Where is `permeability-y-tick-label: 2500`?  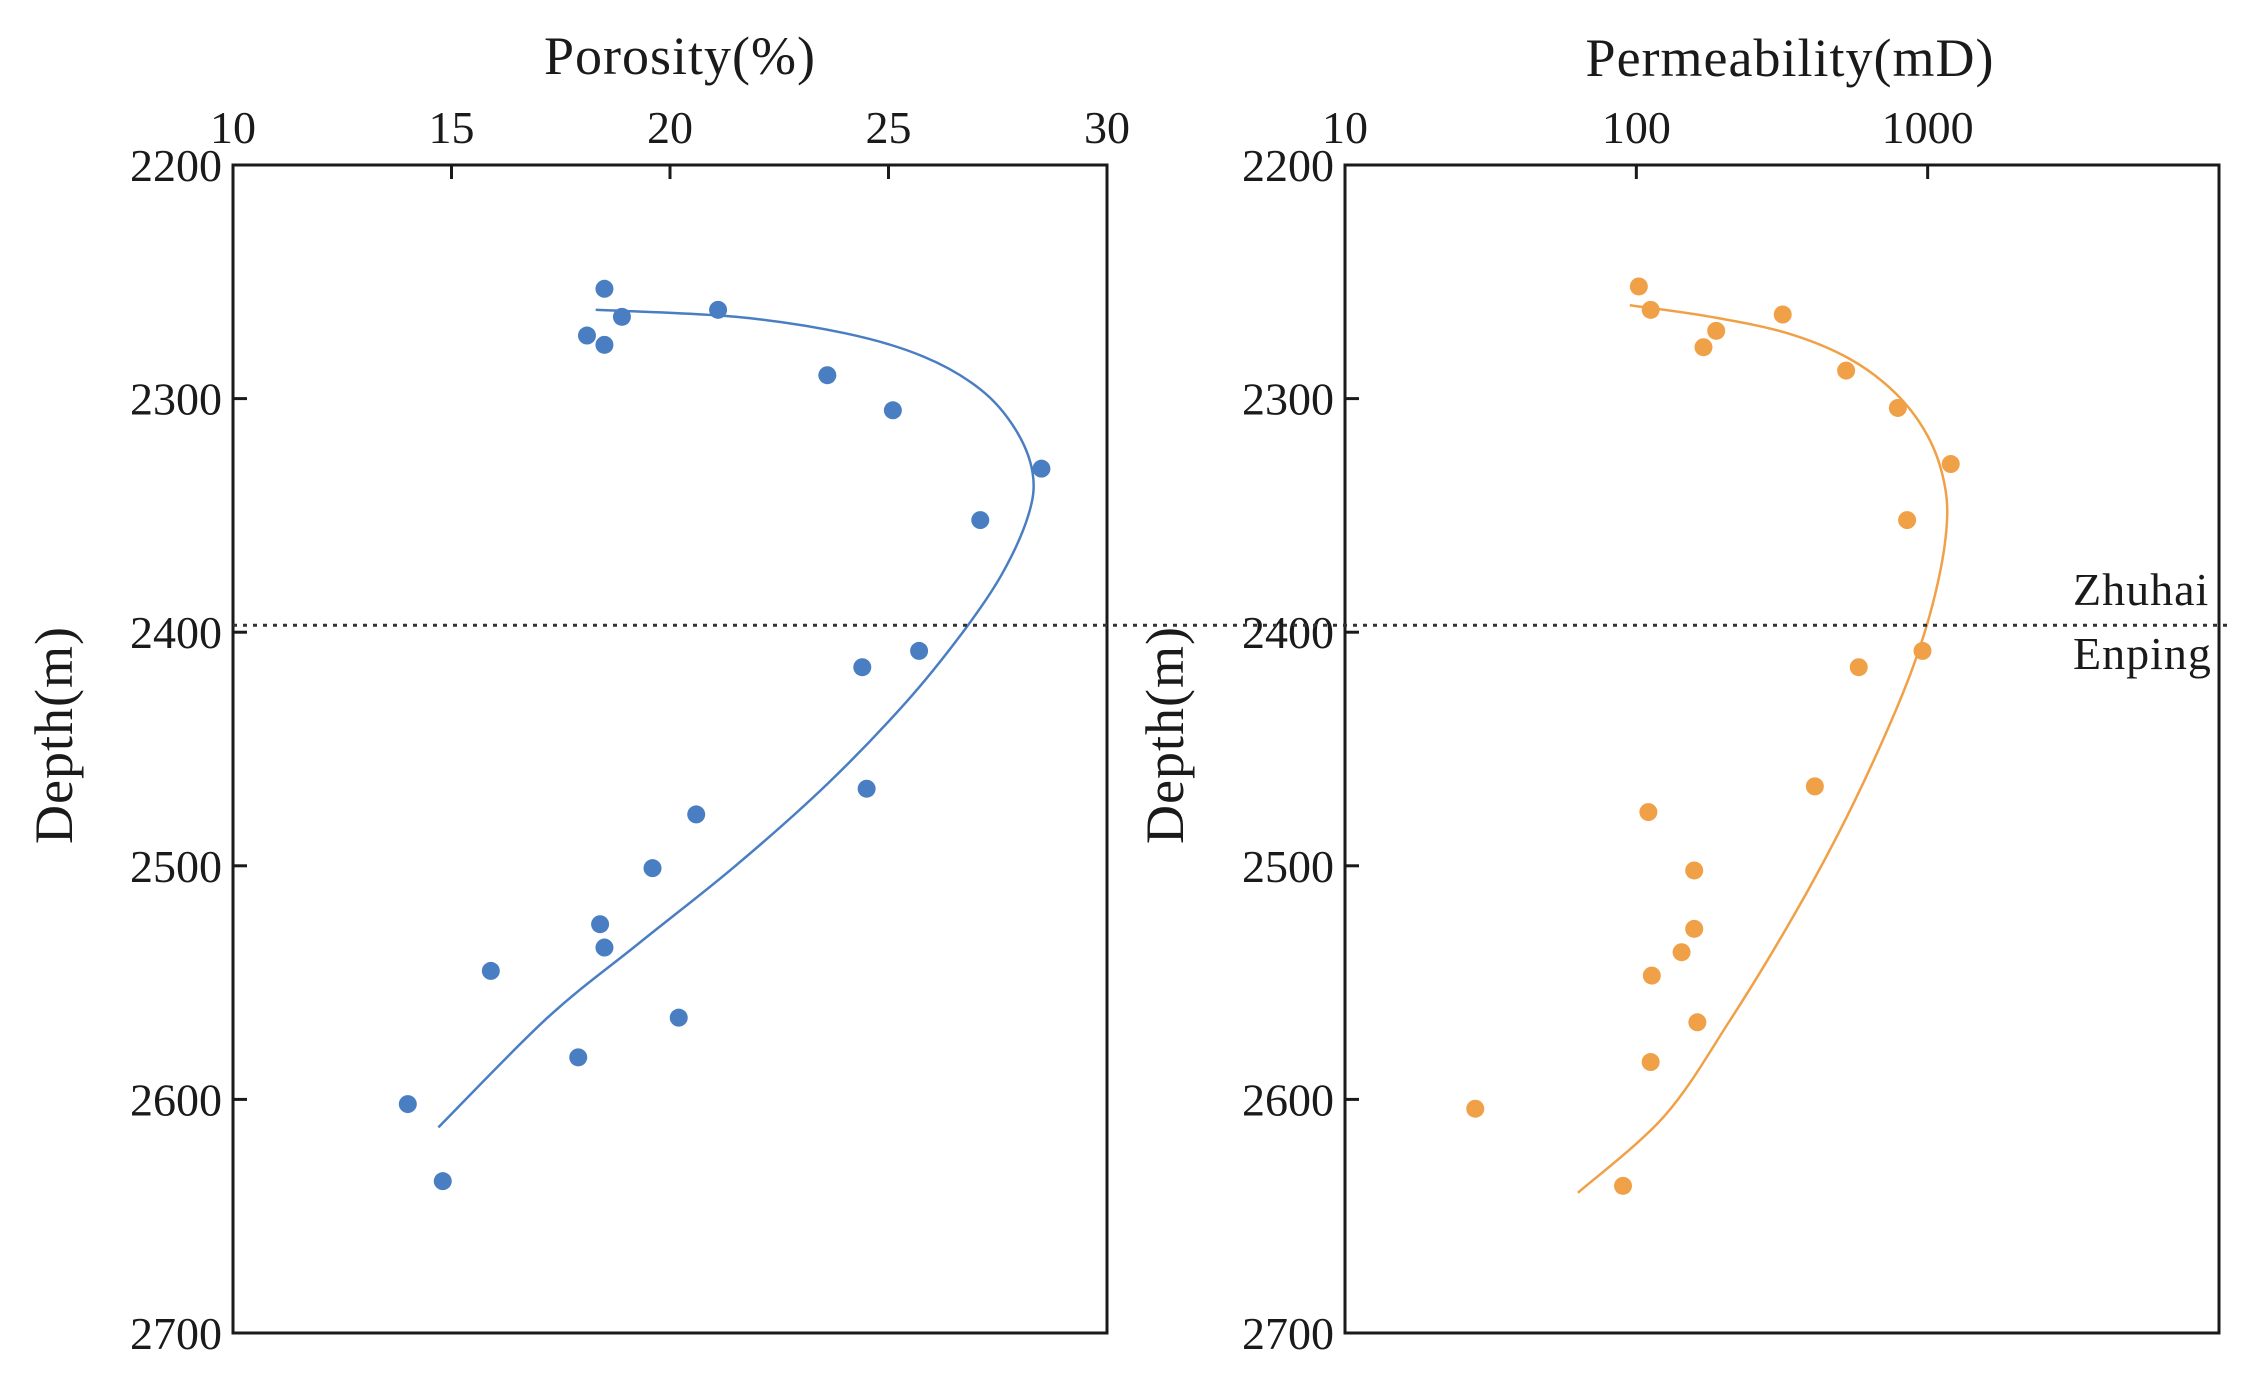
permeability-y-tick-label: 2500 is located at coordinates (1288, 866).